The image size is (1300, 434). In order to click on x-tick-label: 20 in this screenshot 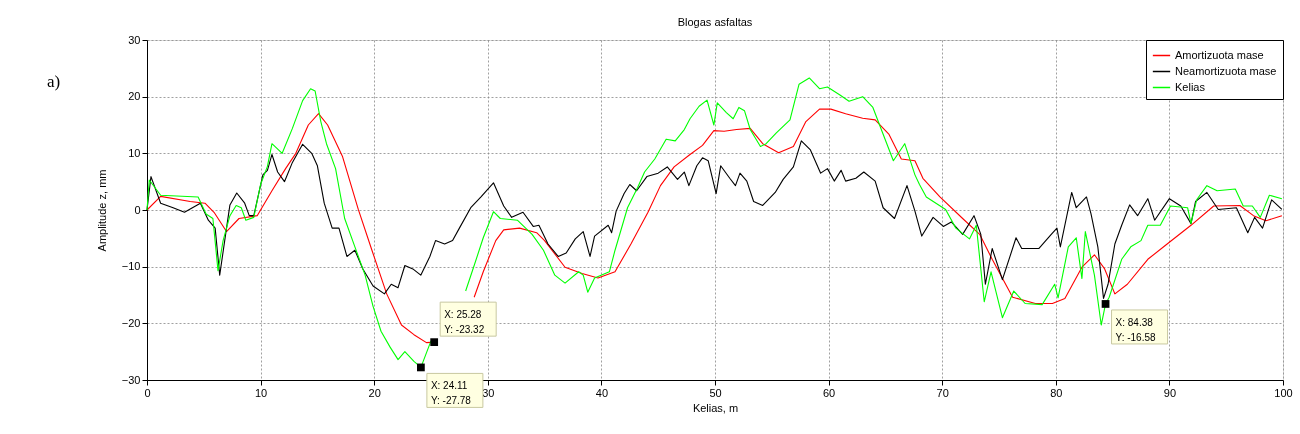, I will do `click(374, 392)`.